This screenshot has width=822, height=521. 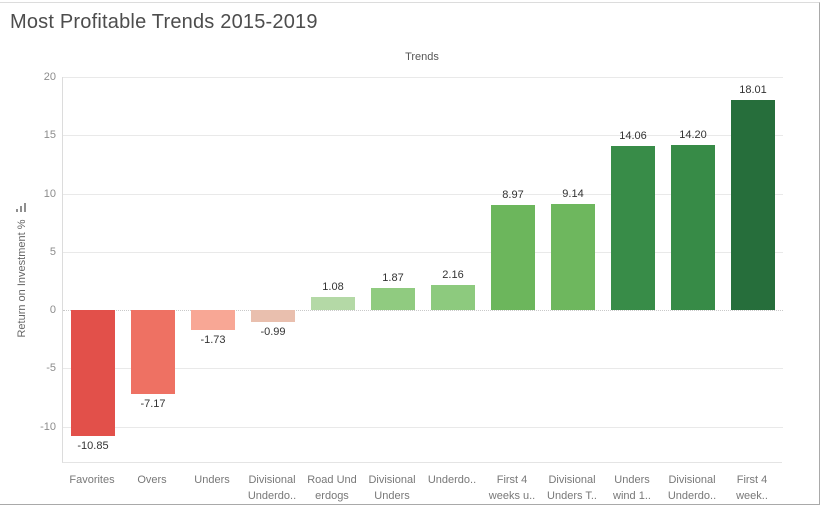 I want to click on x-axis-category-label: Favorites, so click(x=92, y=480).